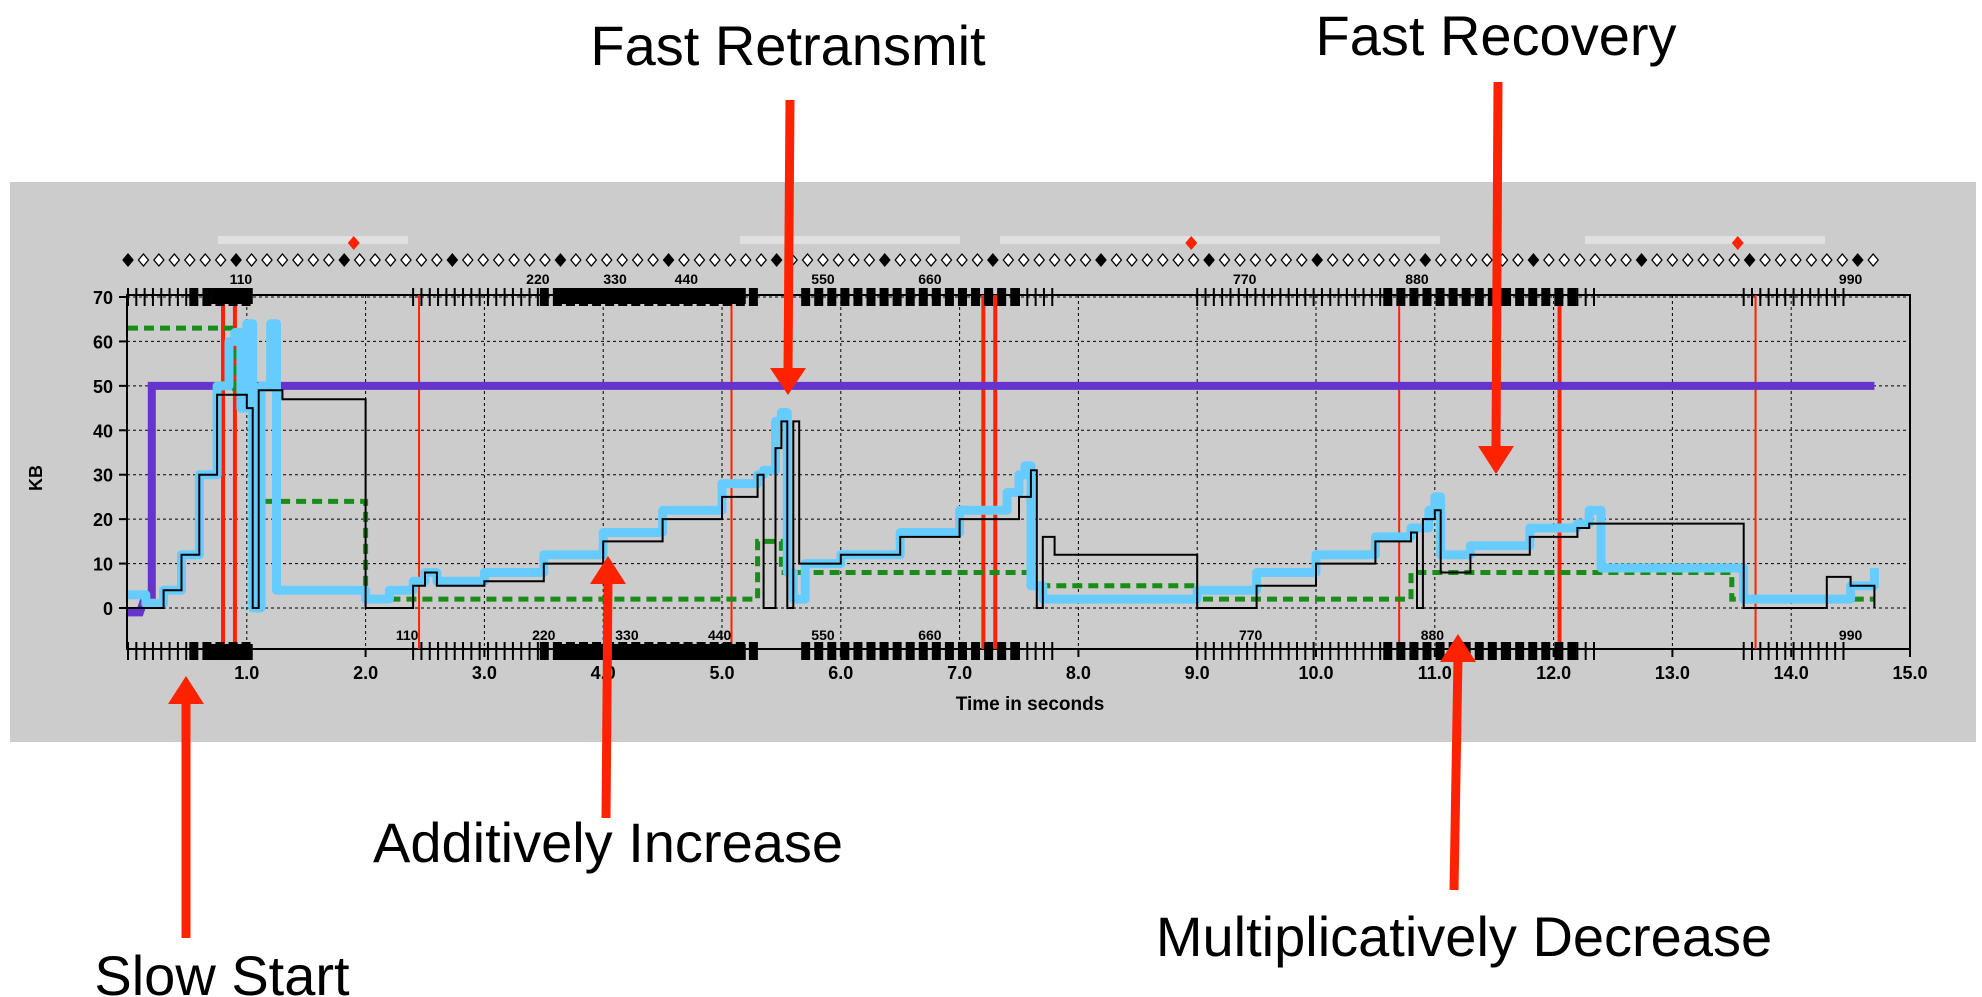  What do you see at coordinates (823, 635) in the screenshot?
I see `bottom-segment-label: 550` at bounding box center [823, 635].